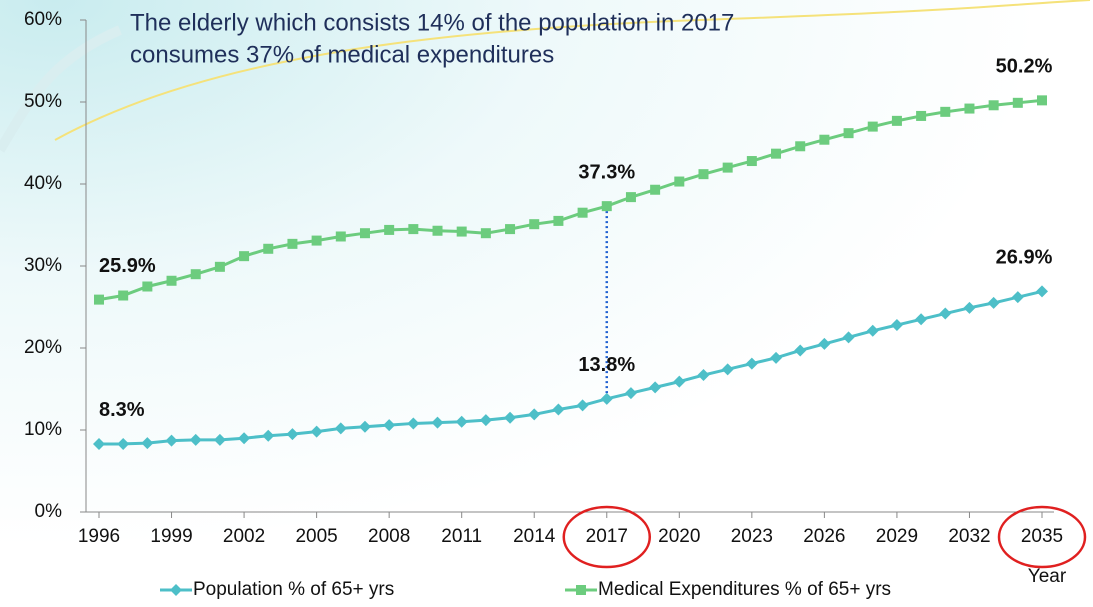  Describe the element at coordinates (969, 536) in the screenshot. I see `x-tick-label: 2032` at that location.